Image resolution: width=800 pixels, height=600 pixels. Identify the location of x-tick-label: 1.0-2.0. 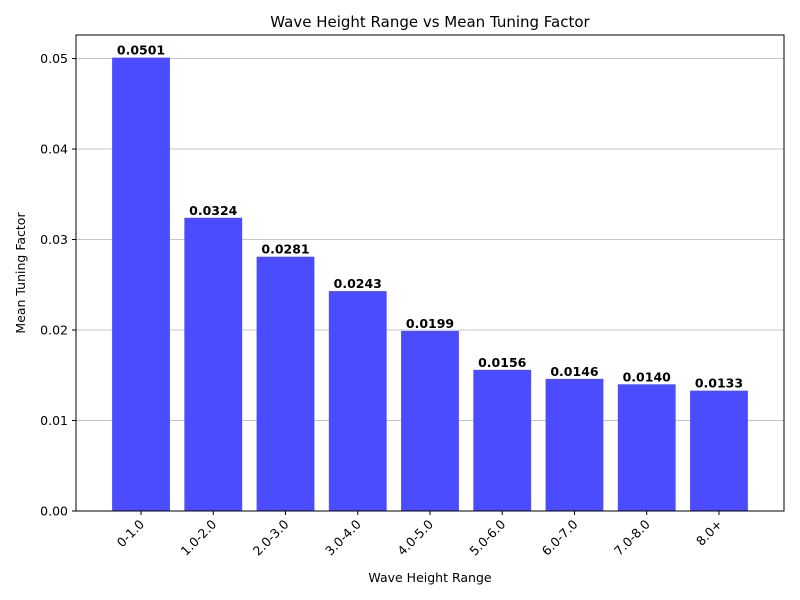
(198, 537).